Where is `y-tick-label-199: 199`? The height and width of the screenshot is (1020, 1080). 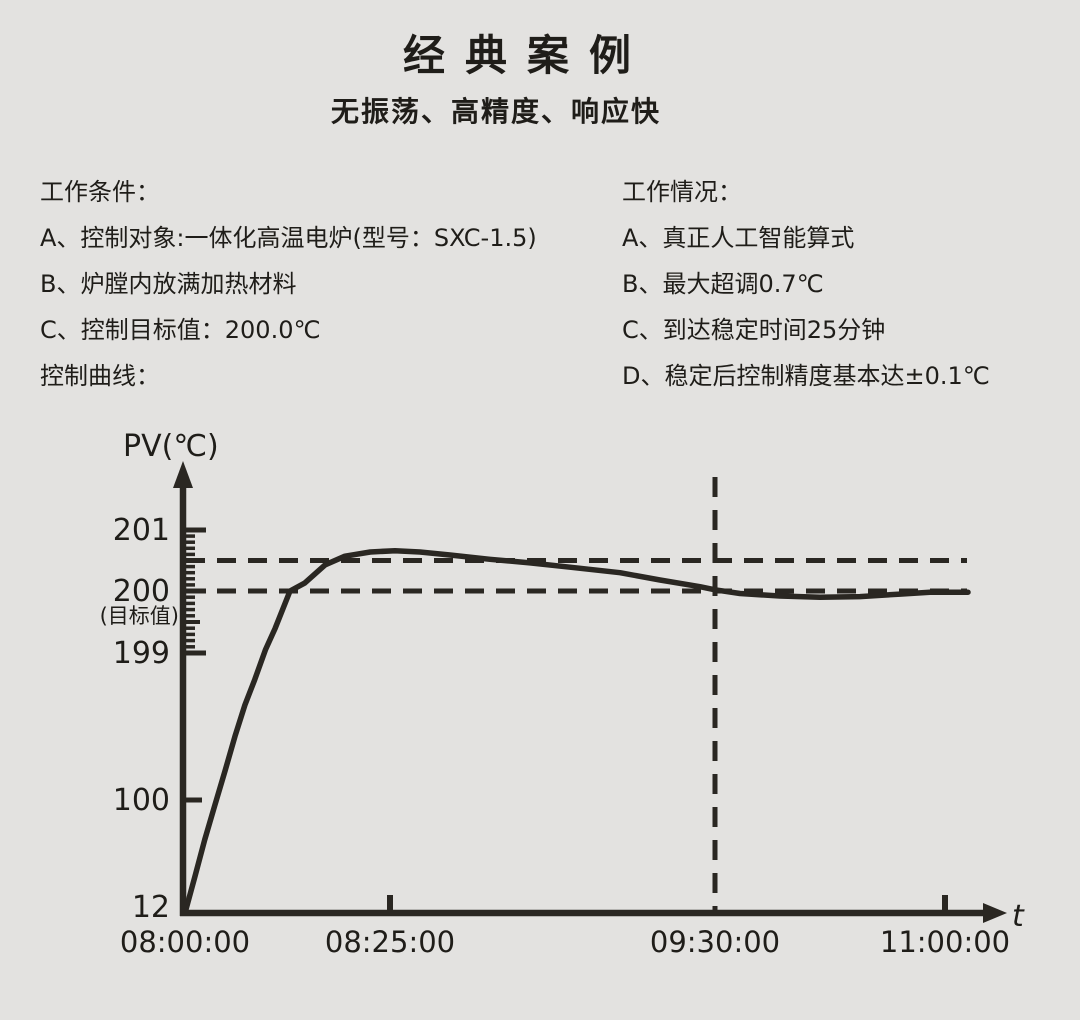
y-tick-label-199: 199 is located at coordinates (141, 653).